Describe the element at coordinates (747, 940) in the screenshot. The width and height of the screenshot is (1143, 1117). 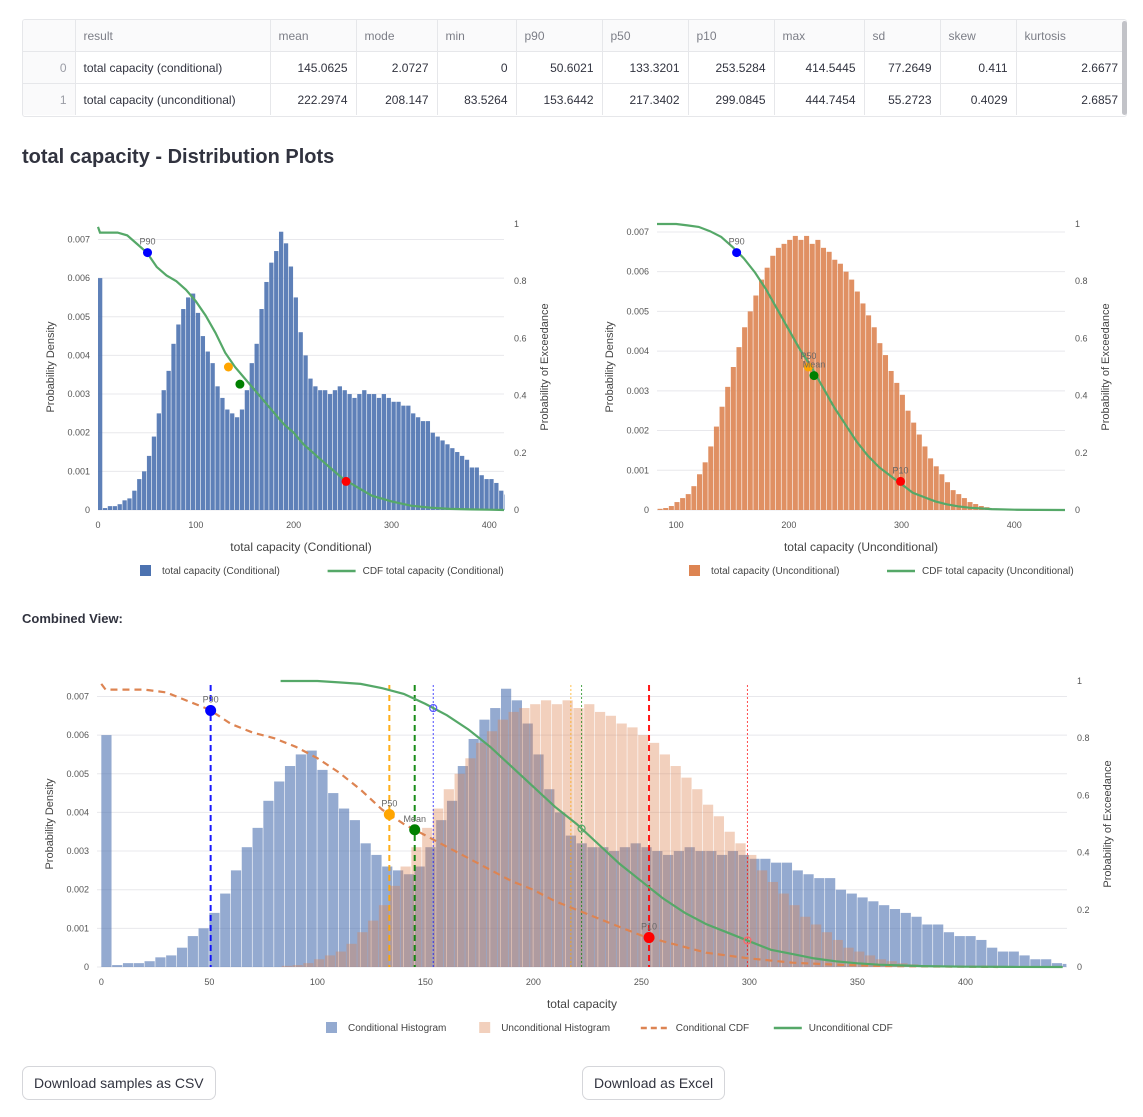
I see `percentile-marker-open` at that location.